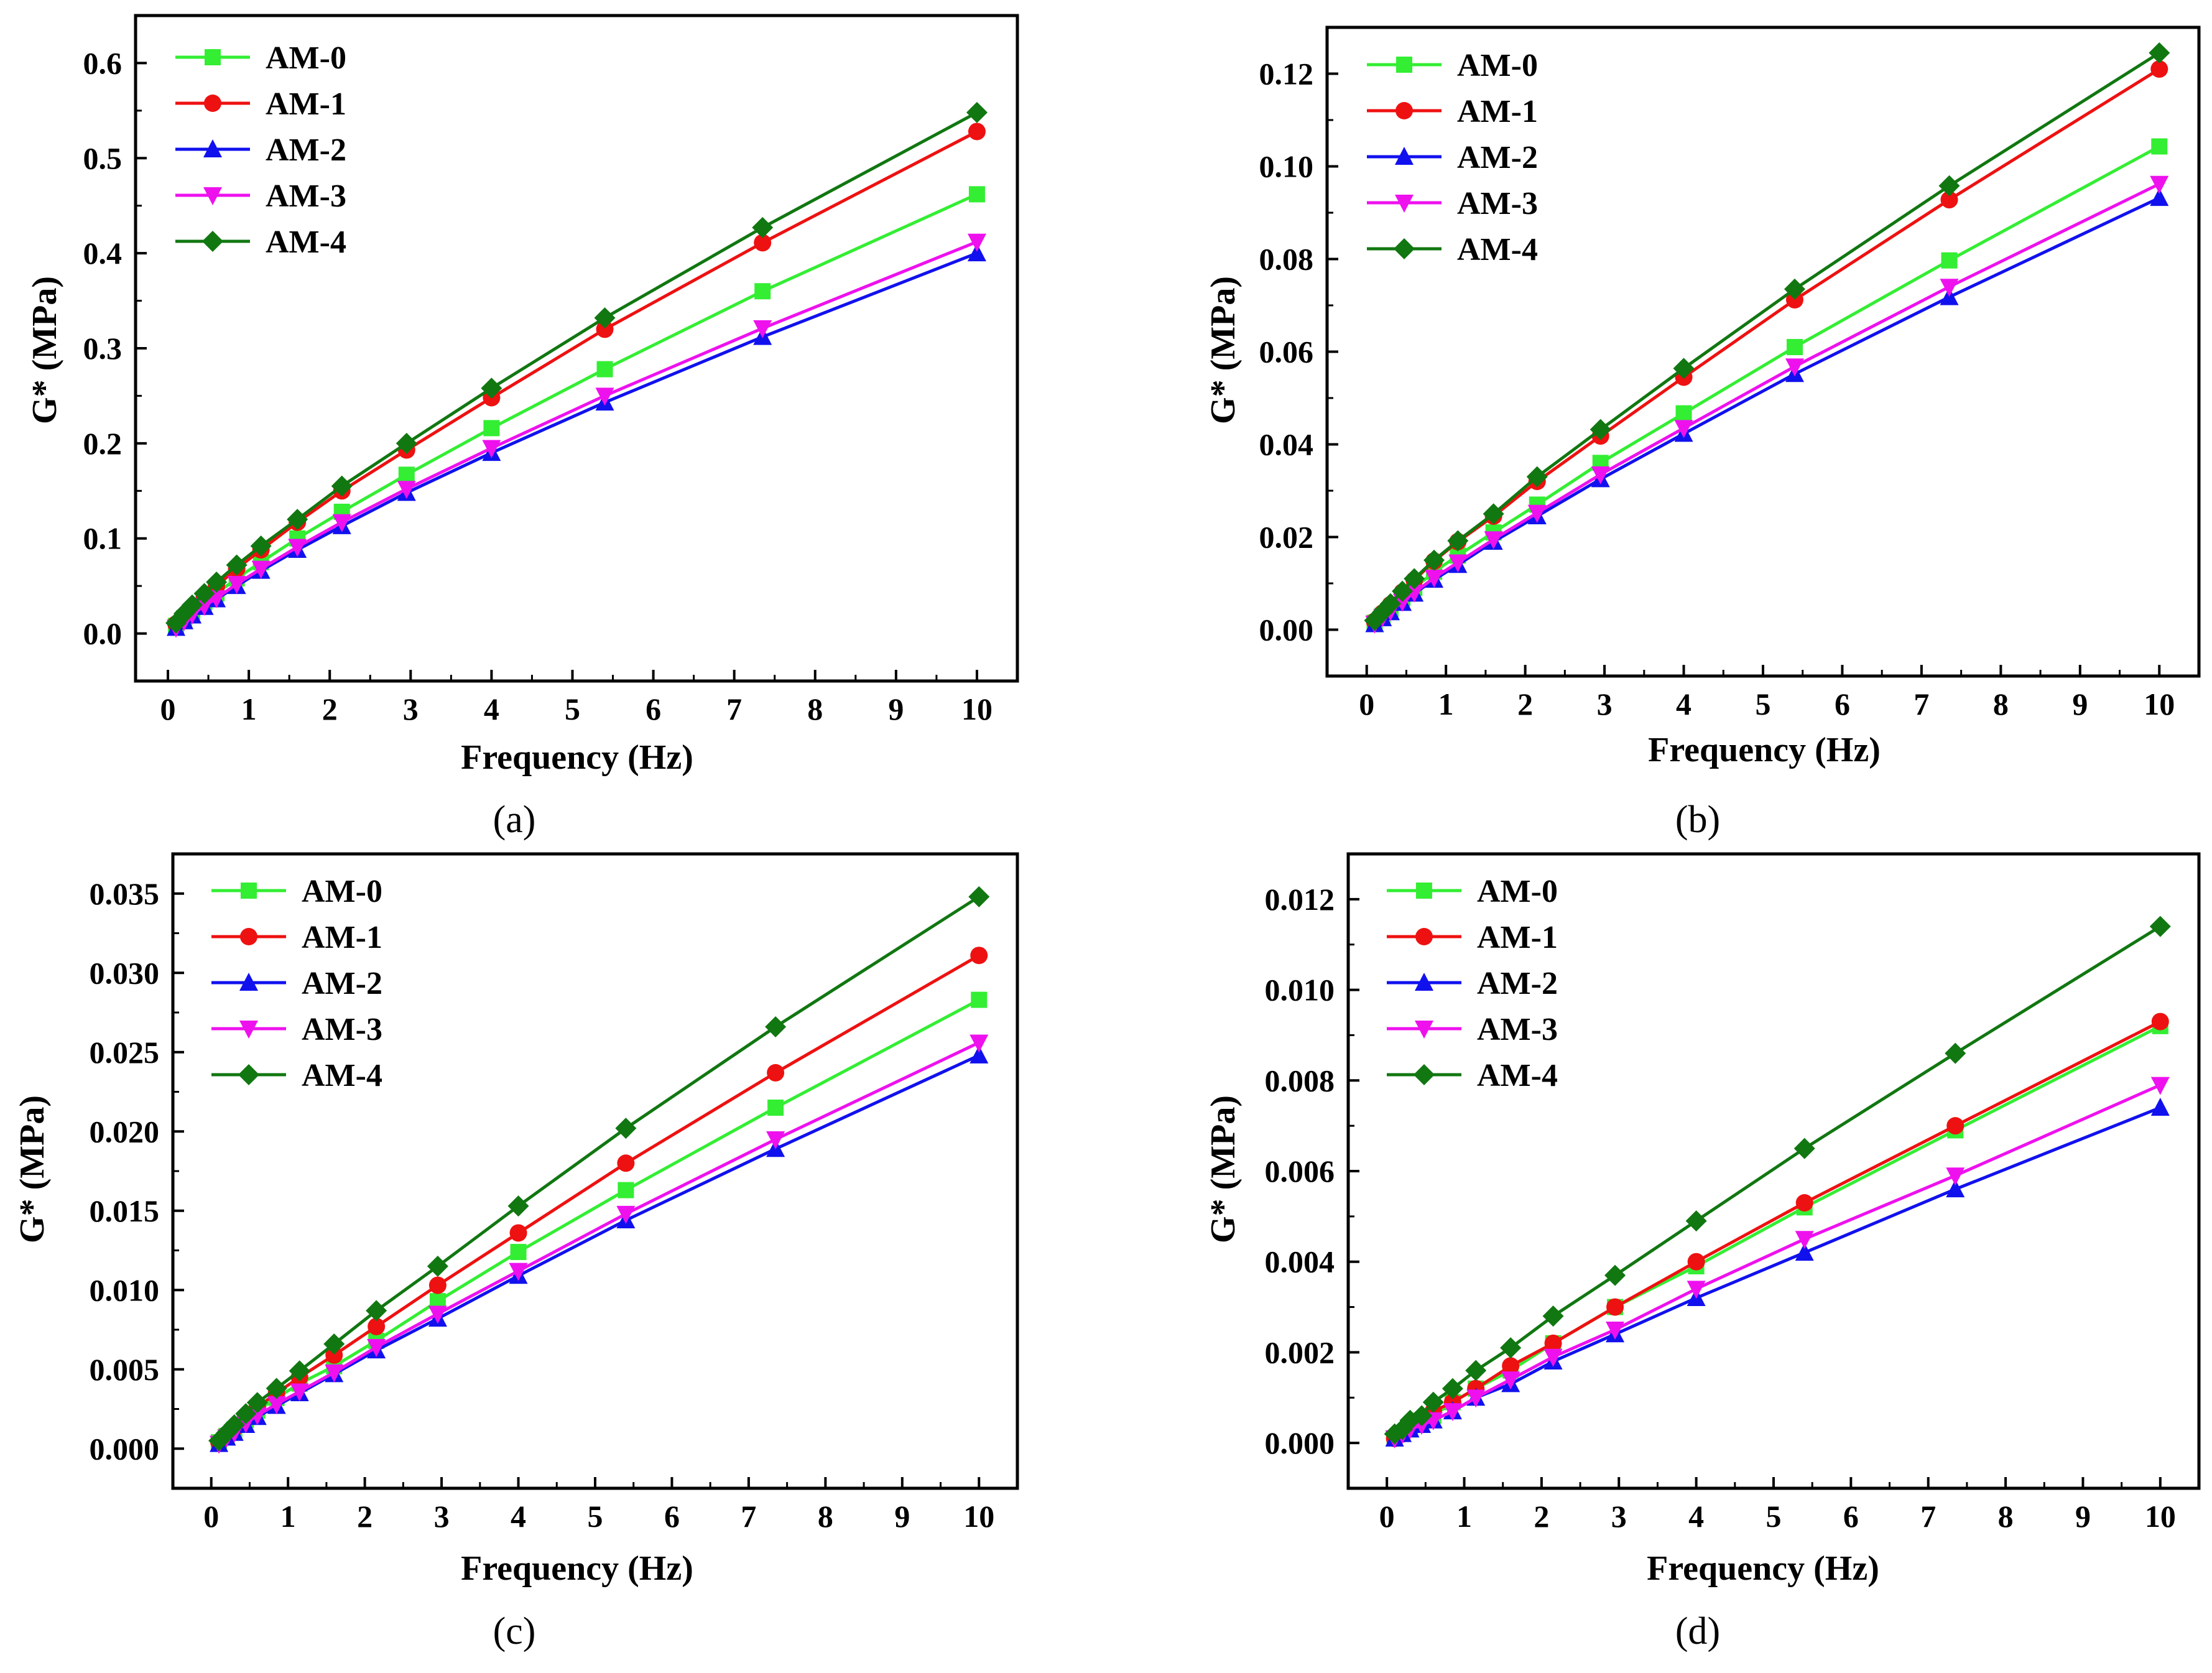 The image size is (2212, 1673). Describe the element at coordinates (44, 350) in the screenshot. I see `y-axis-title-a: G* (MPa)` at that location.